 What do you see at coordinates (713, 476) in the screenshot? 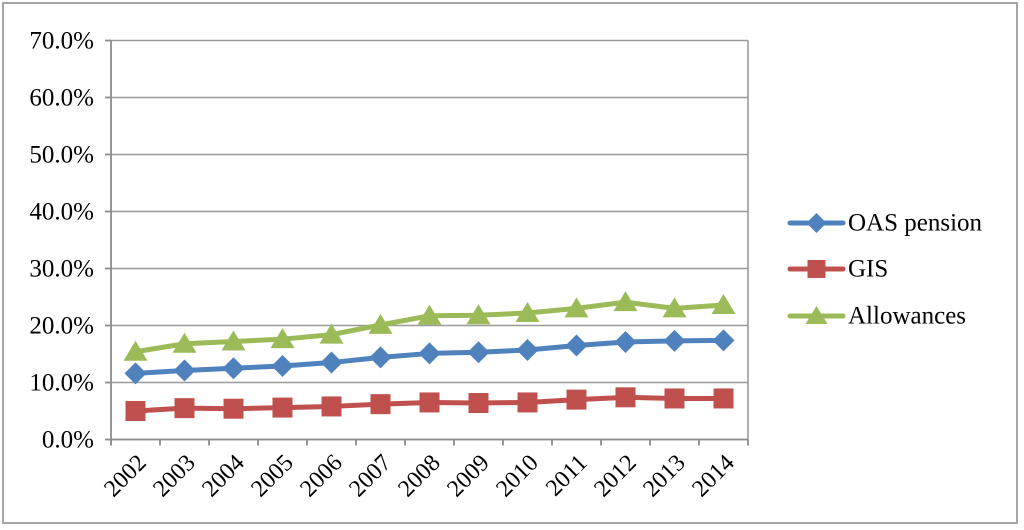
I see `x-tick-label-2014: 2014` at bounding box center [713, 476].